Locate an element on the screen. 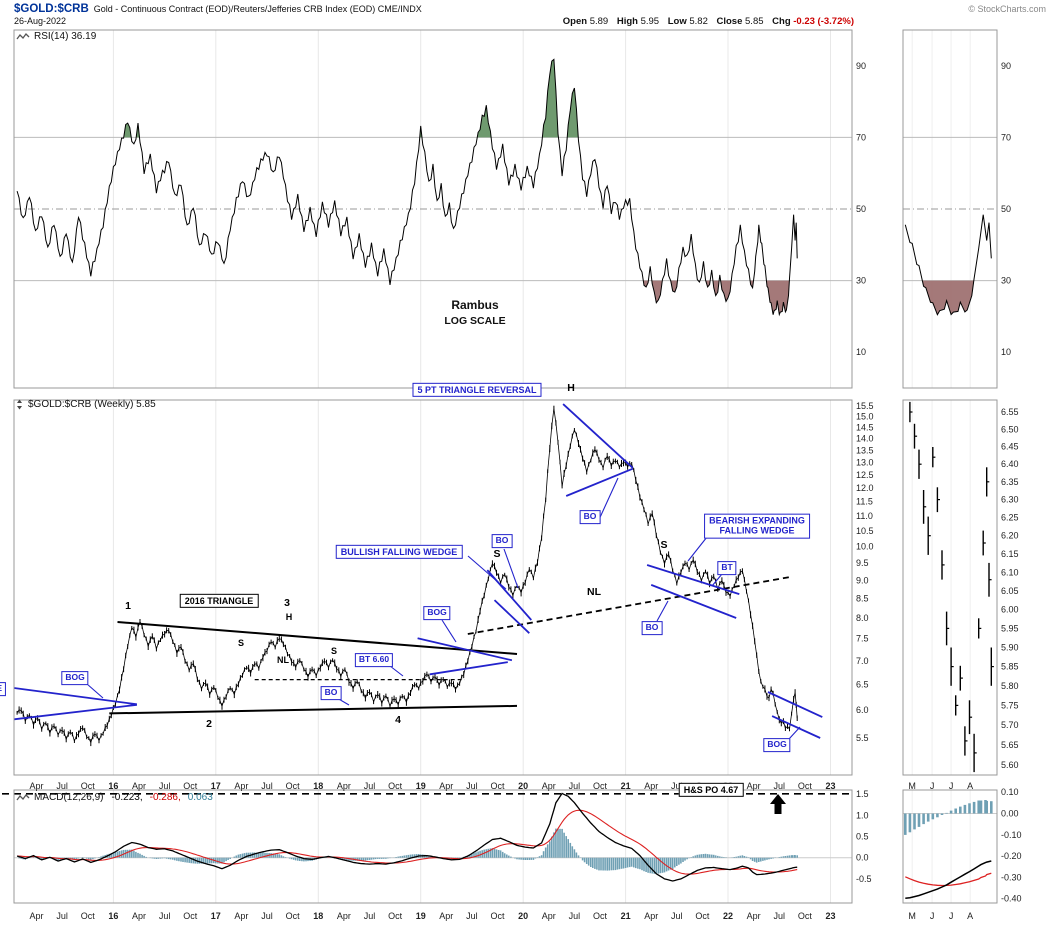 This screenshot has width=1050, height=930. watermark-author: Rambus is located at coordinates (475, 305).